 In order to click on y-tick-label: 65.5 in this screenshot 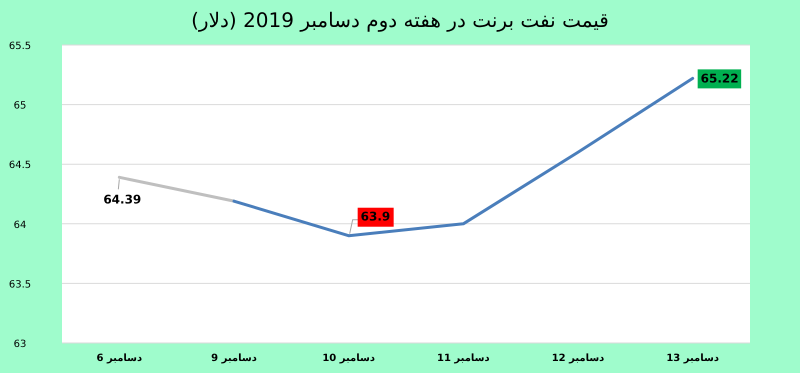, I will do `click(20, 46)`.